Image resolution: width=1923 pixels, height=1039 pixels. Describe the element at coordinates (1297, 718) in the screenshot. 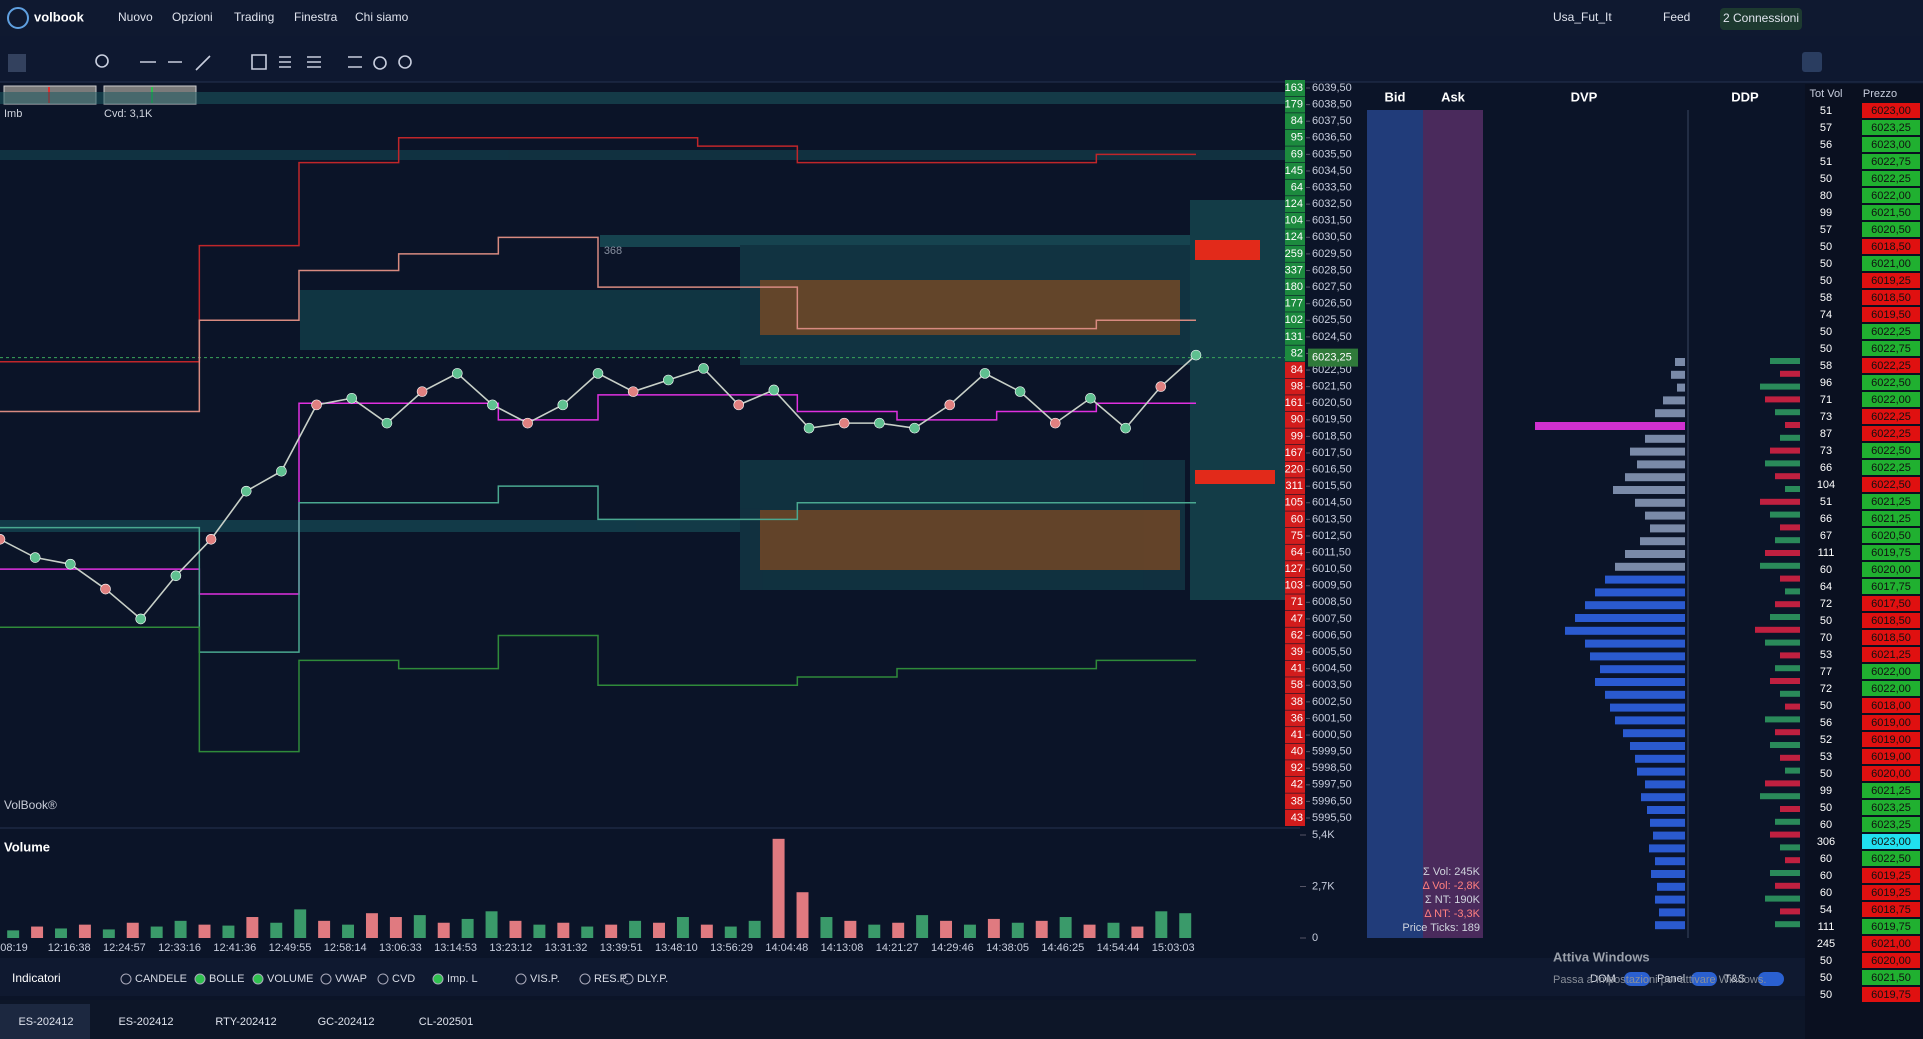

I see `ladder-bid-label: 36` at that location.